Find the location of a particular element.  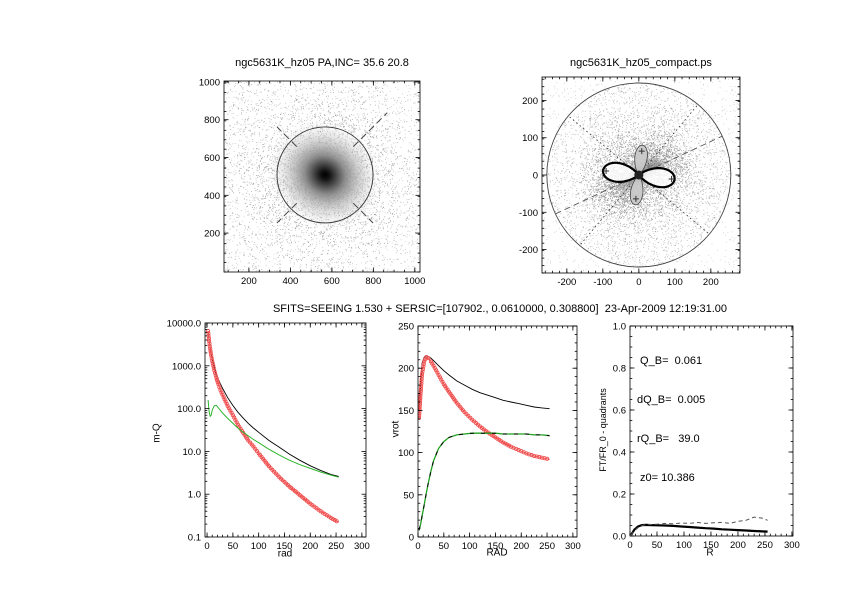

fit-param-qb: Q_B= 0.061 is located at coordinates (670, 361).